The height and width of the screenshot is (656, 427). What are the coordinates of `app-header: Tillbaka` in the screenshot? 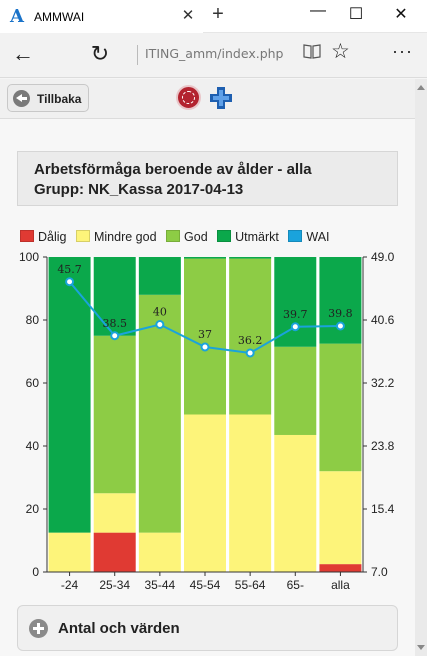 It's located at (207, 99).